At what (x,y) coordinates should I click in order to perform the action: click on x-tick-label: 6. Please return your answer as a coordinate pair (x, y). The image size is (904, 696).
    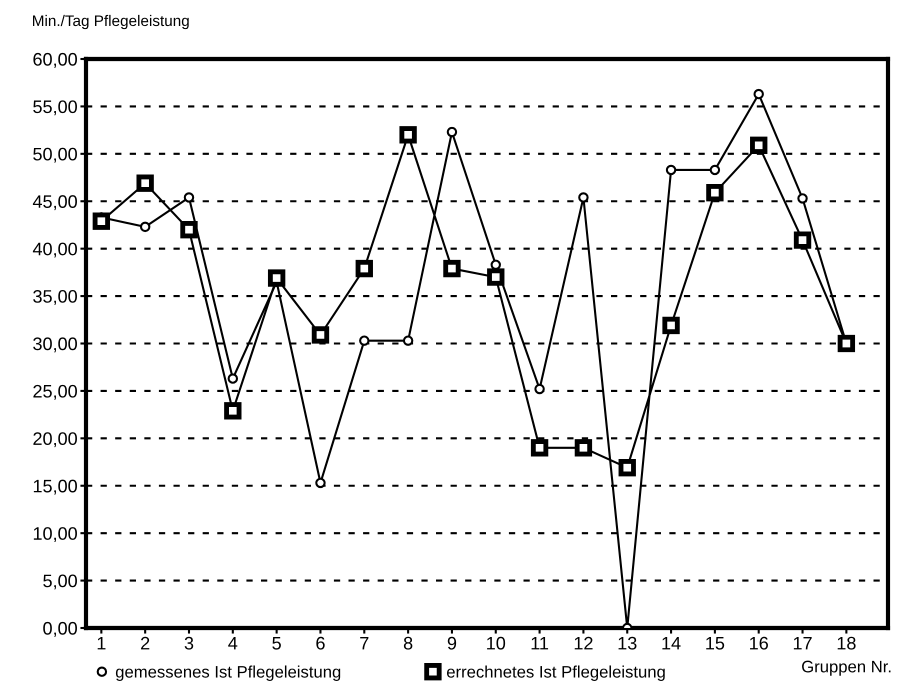
    Looking at the image, I should click on (320, 643).